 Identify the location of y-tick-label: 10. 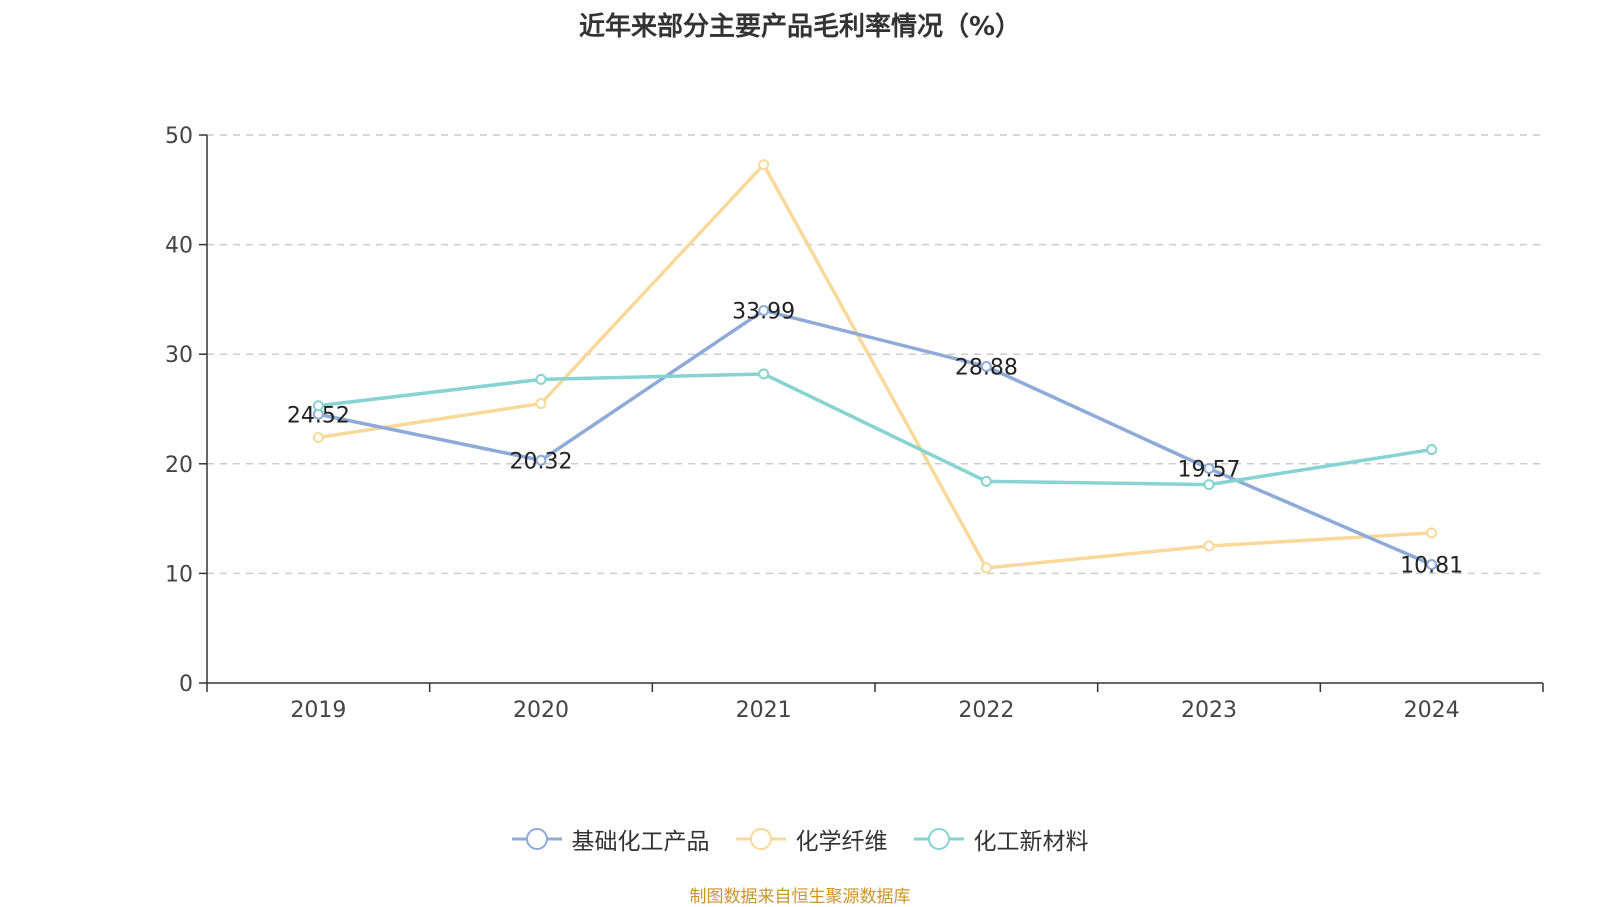
(179, 574).